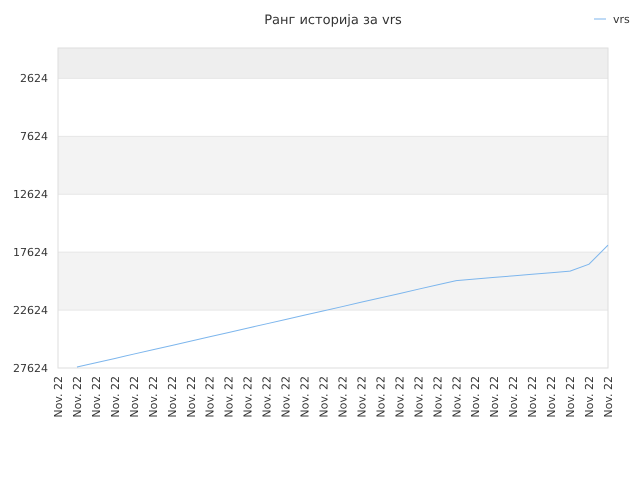 The width and height of the screenshot is (640, 480). What do you see at coordinates (333, 20) in the screenshot?
I see `chart-title: Ранг историја за vrs` at bounding box center [333, 20].